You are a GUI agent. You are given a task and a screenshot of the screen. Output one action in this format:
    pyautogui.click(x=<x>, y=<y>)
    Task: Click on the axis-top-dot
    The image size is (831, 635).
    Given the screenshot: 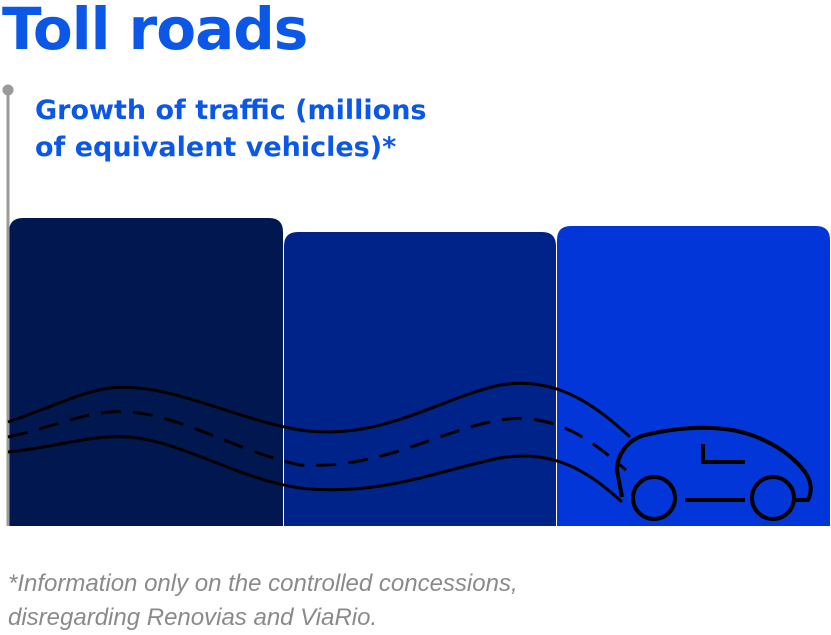 What is the action you would take?
    pyautogui.click(x=8, y=90)
    